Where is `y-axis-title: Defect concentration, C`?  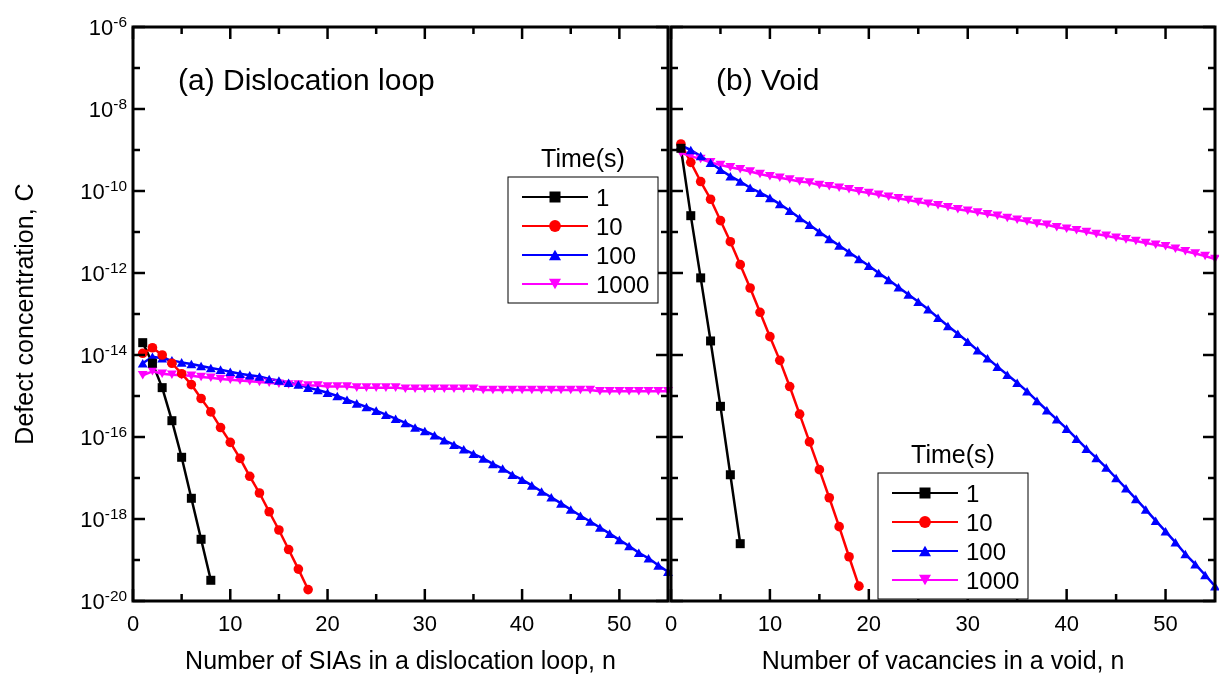
y-axis-title: Defect concentration, C is located at coordinates (24, 314).